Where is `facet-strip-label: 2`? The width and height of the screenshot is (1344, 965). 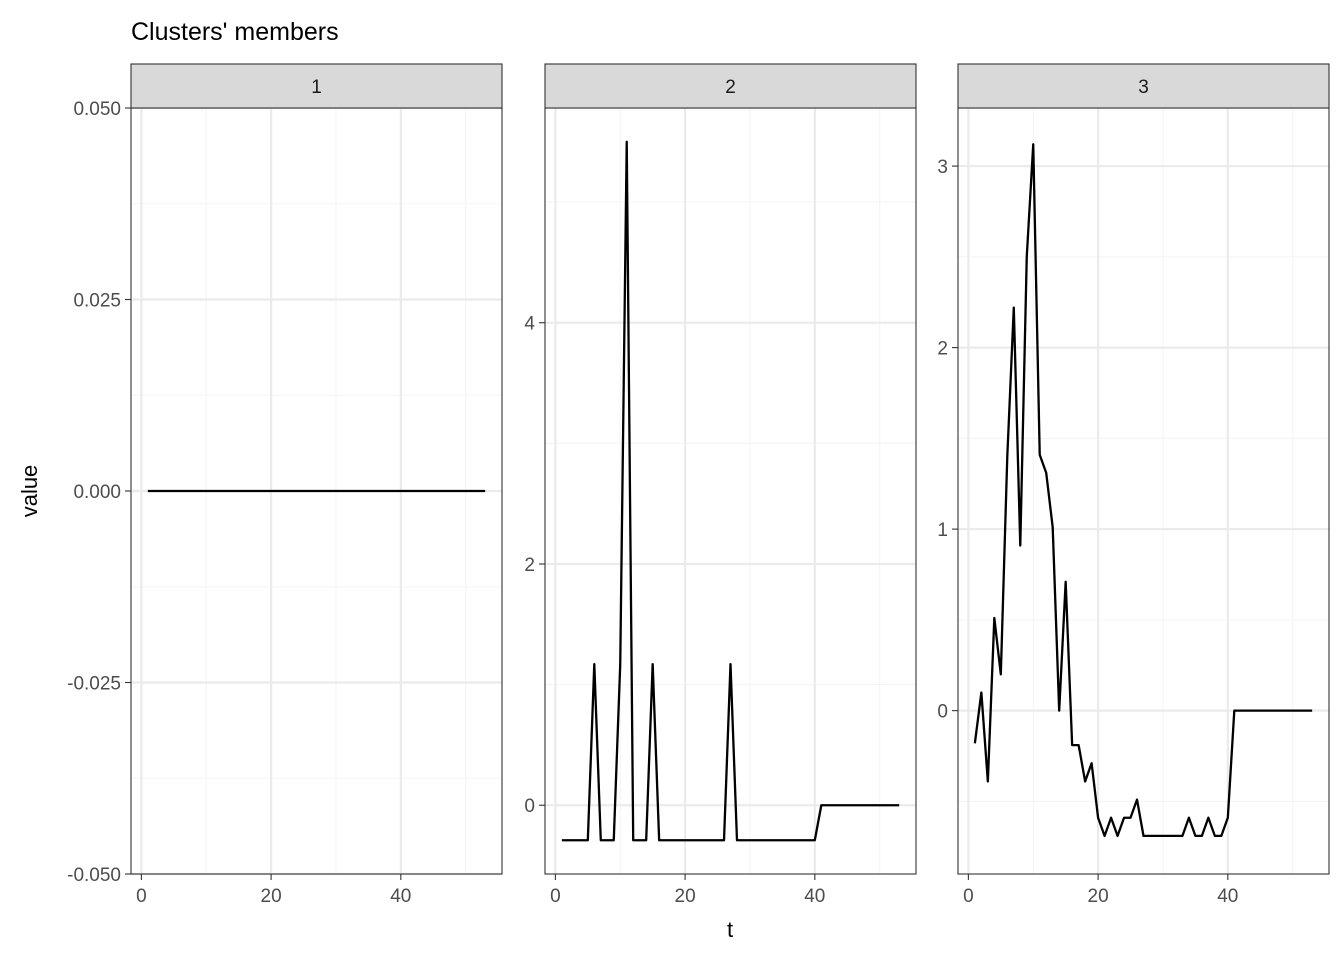
facet-strip-label: 2 is located at coordinates (730, 87).